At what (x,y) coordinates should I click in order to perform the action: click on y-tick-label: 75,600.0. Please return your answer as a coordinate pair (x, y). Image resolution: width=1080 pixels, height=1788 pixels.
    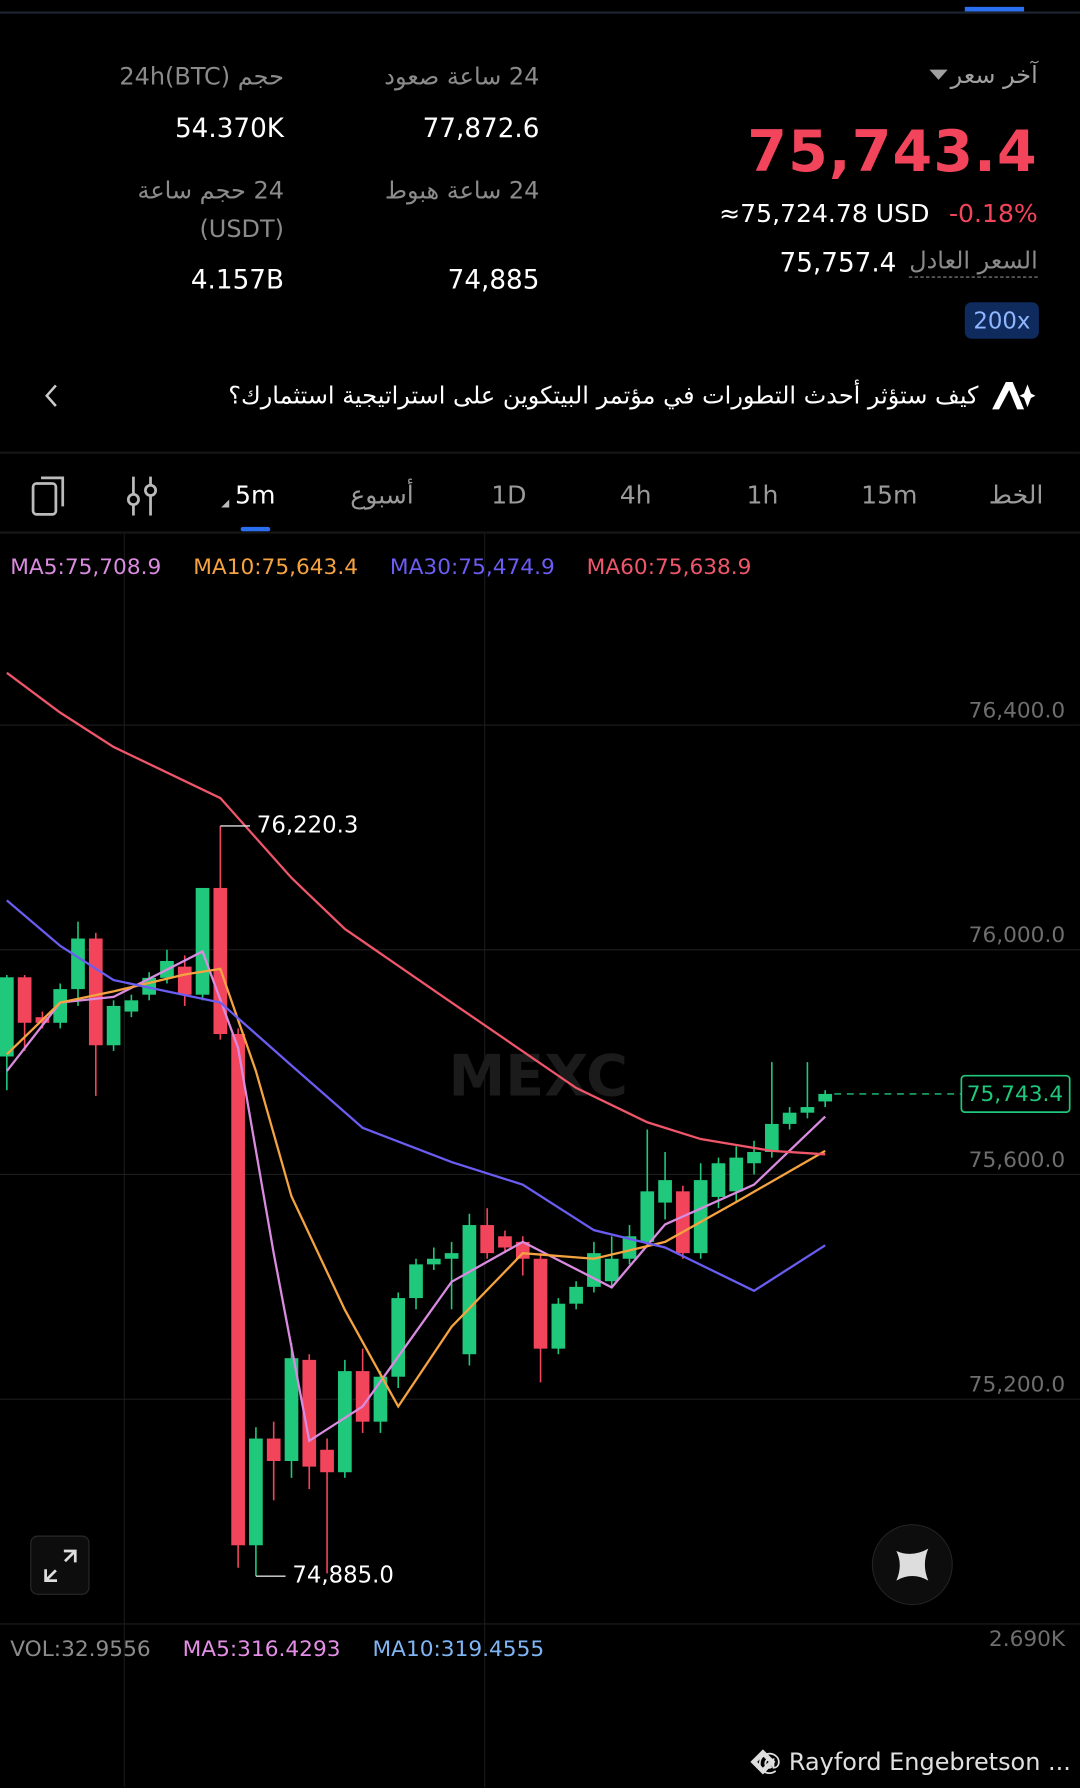
    Looking at the image, I should click on (1017, 1160).